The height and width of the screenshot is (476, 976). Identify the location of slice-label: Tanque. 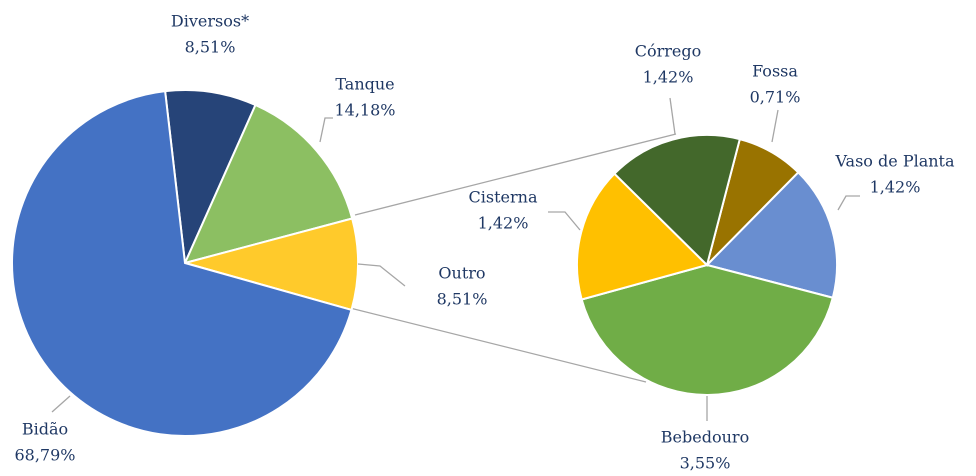
(364, 84).